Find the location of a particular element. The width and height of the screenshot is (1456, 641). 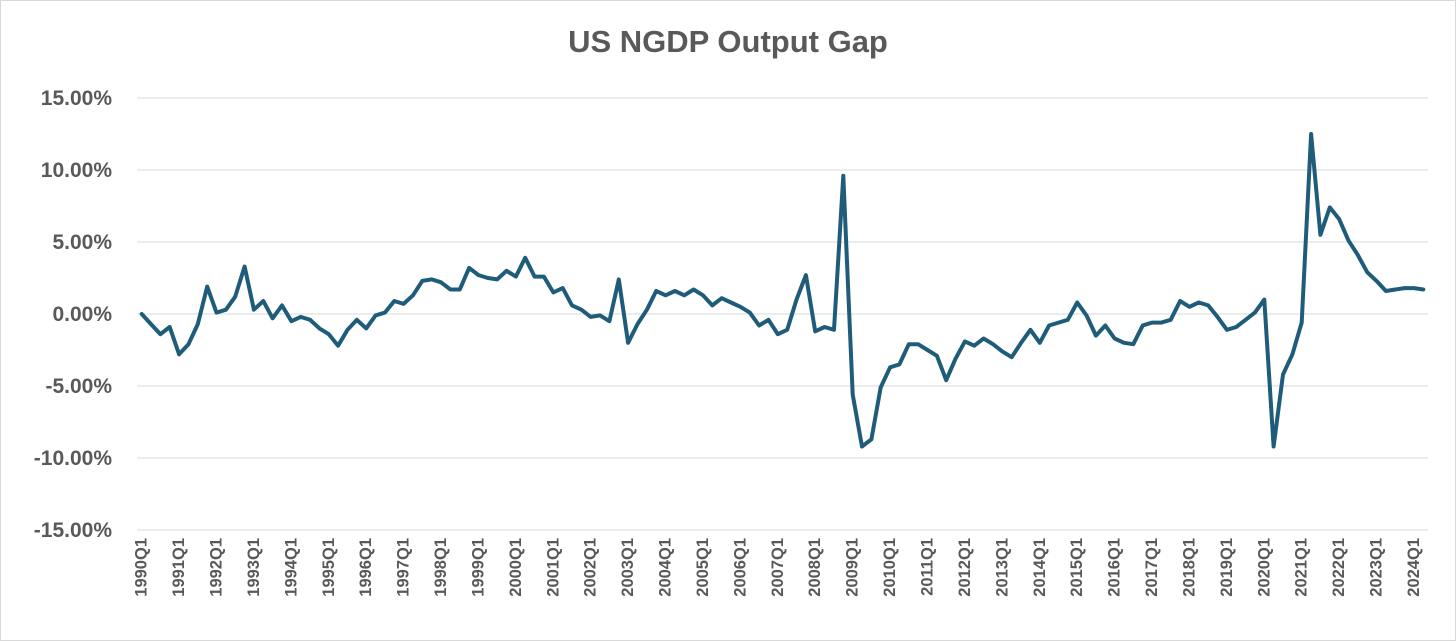

x-tick-label: 2009Q1 is located at coordinates (853, 567).